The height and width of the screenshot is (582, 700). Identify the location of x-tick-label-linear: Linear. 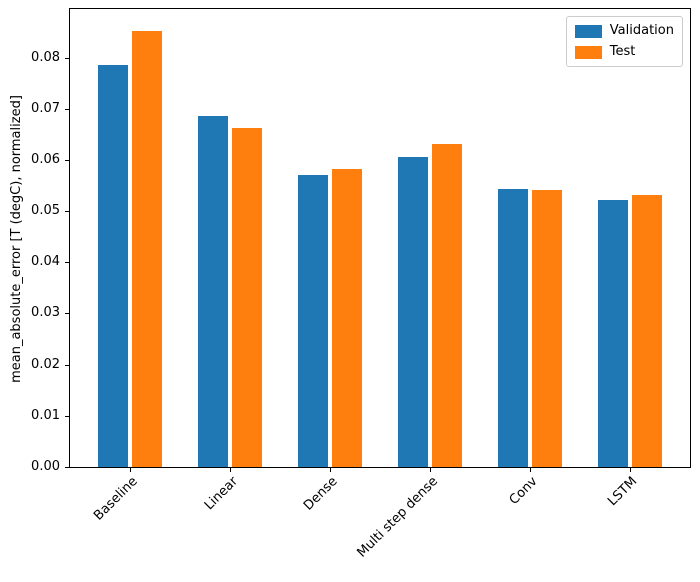
(221, 494).